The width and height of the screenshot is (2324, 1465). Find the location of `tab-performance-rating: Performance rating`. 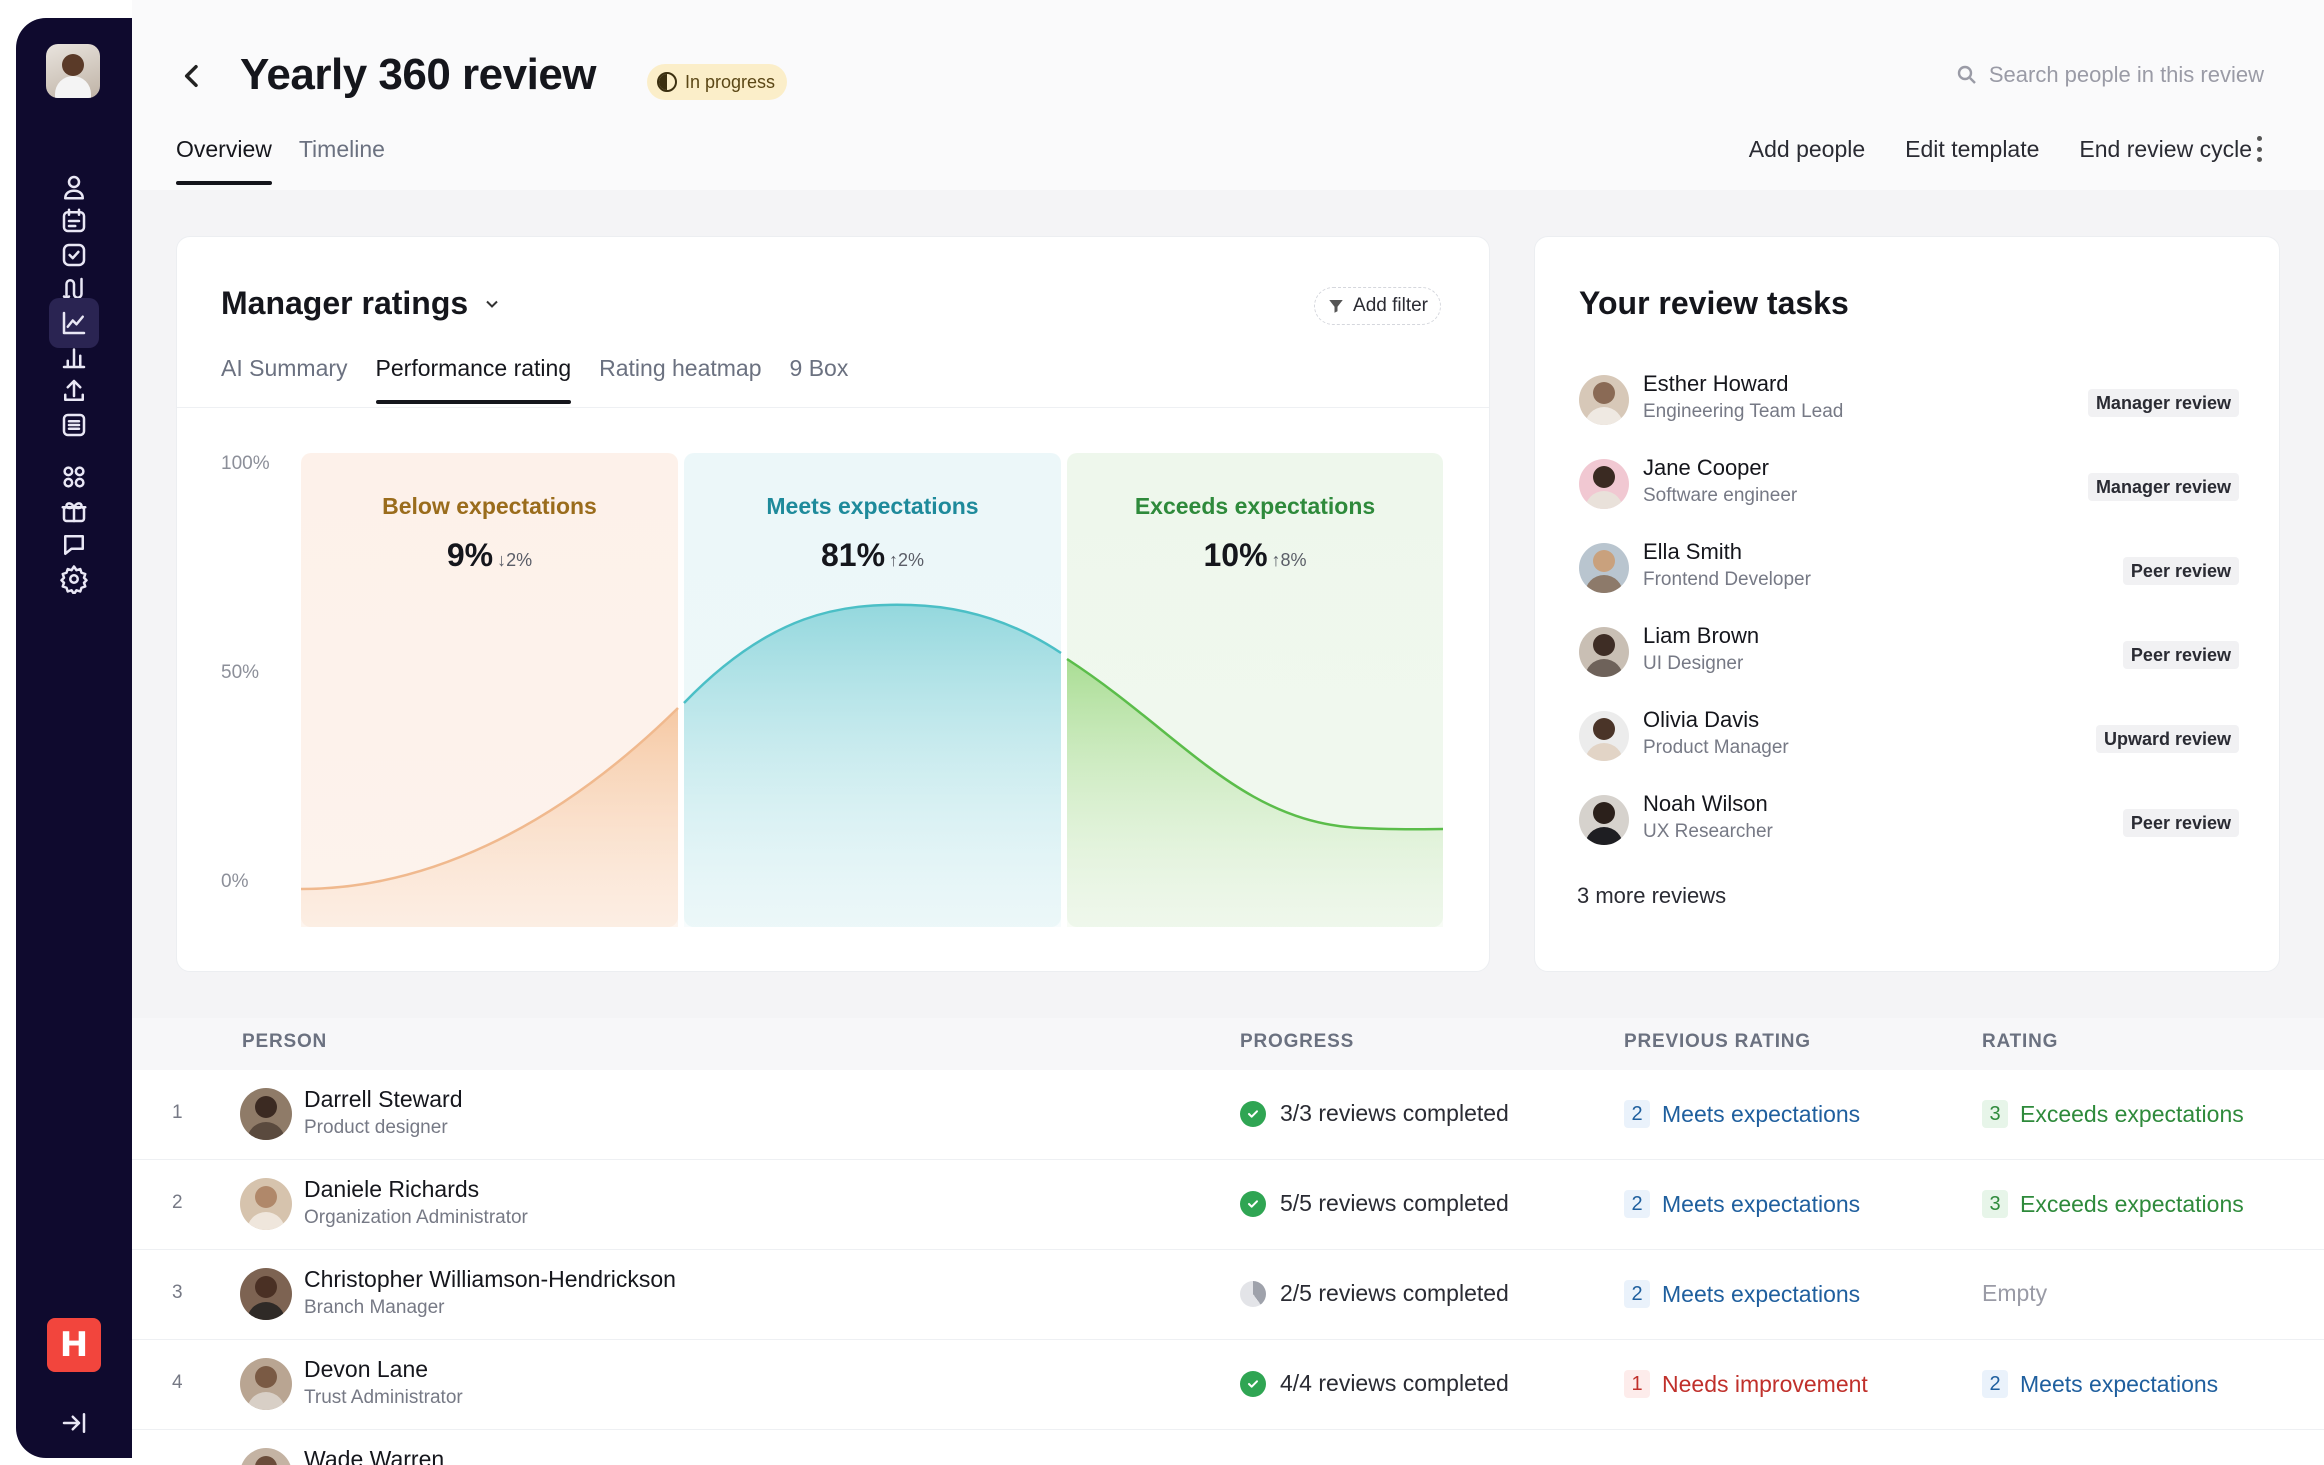

tab-performance-rating: Performance rating is located at coordinates (473, 379).